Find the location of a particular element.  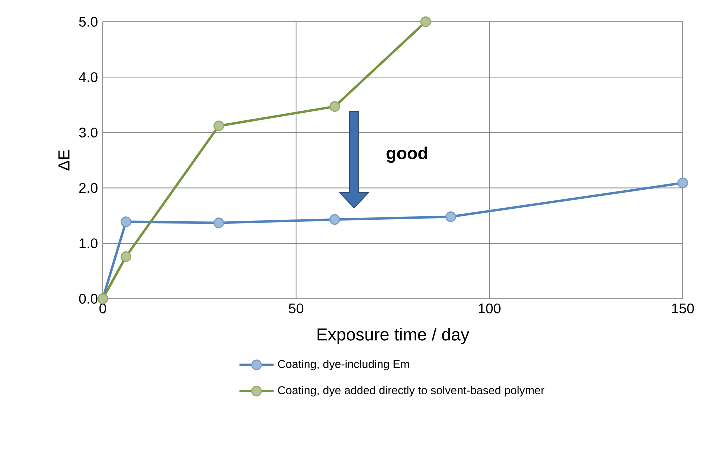

y-tick-label: 5.0 is located at coordinates (88, 22).